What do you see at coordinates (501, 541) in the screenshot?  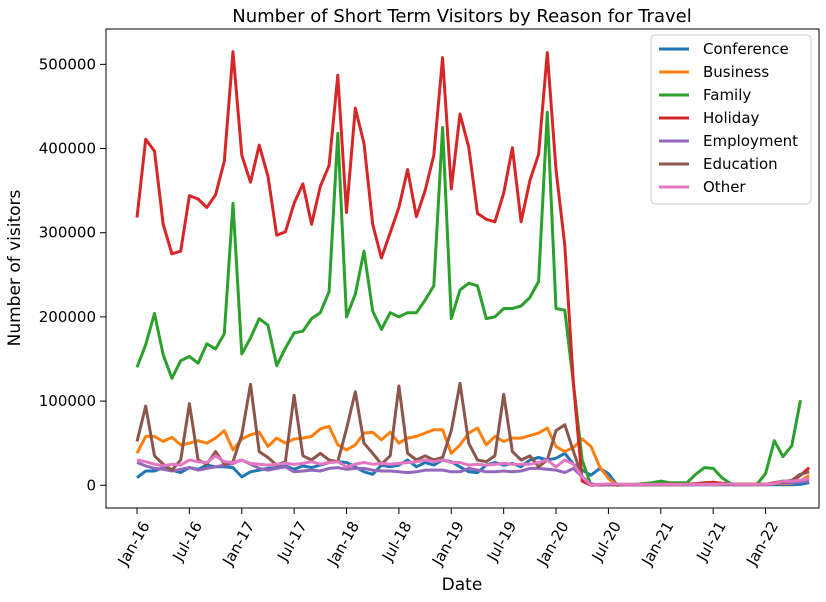 I see `x-tick-label: Jul-19` at bounding box center [501, 541].